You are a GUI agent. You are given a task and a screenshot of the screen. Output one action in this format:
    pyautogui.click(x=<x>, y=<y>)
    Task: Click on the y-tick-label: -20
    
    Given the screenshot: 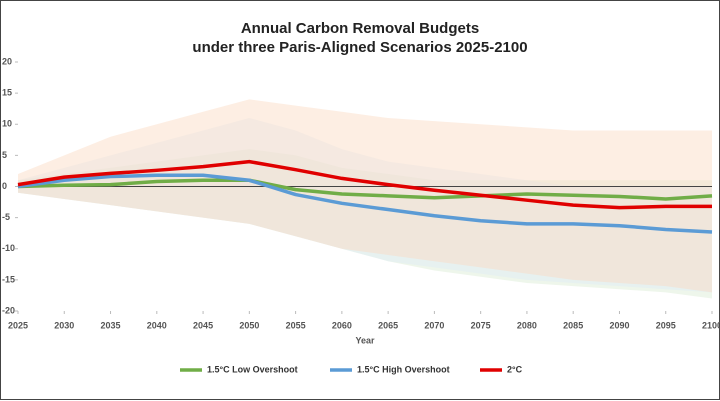 What is the action you would take?
    pyautogui.click(x=8, y=310)
    